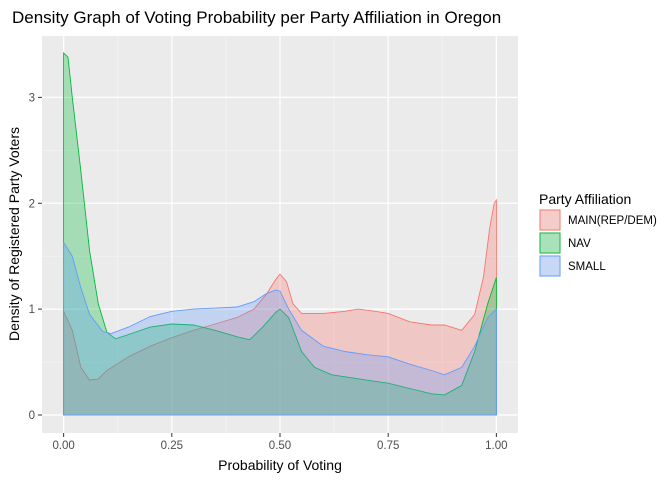 The image size is (672, 480). Describe the element at coordinates (35, 257) in the screenshot. I see `y-axis-ticks: 0 1 2 3` at that location.